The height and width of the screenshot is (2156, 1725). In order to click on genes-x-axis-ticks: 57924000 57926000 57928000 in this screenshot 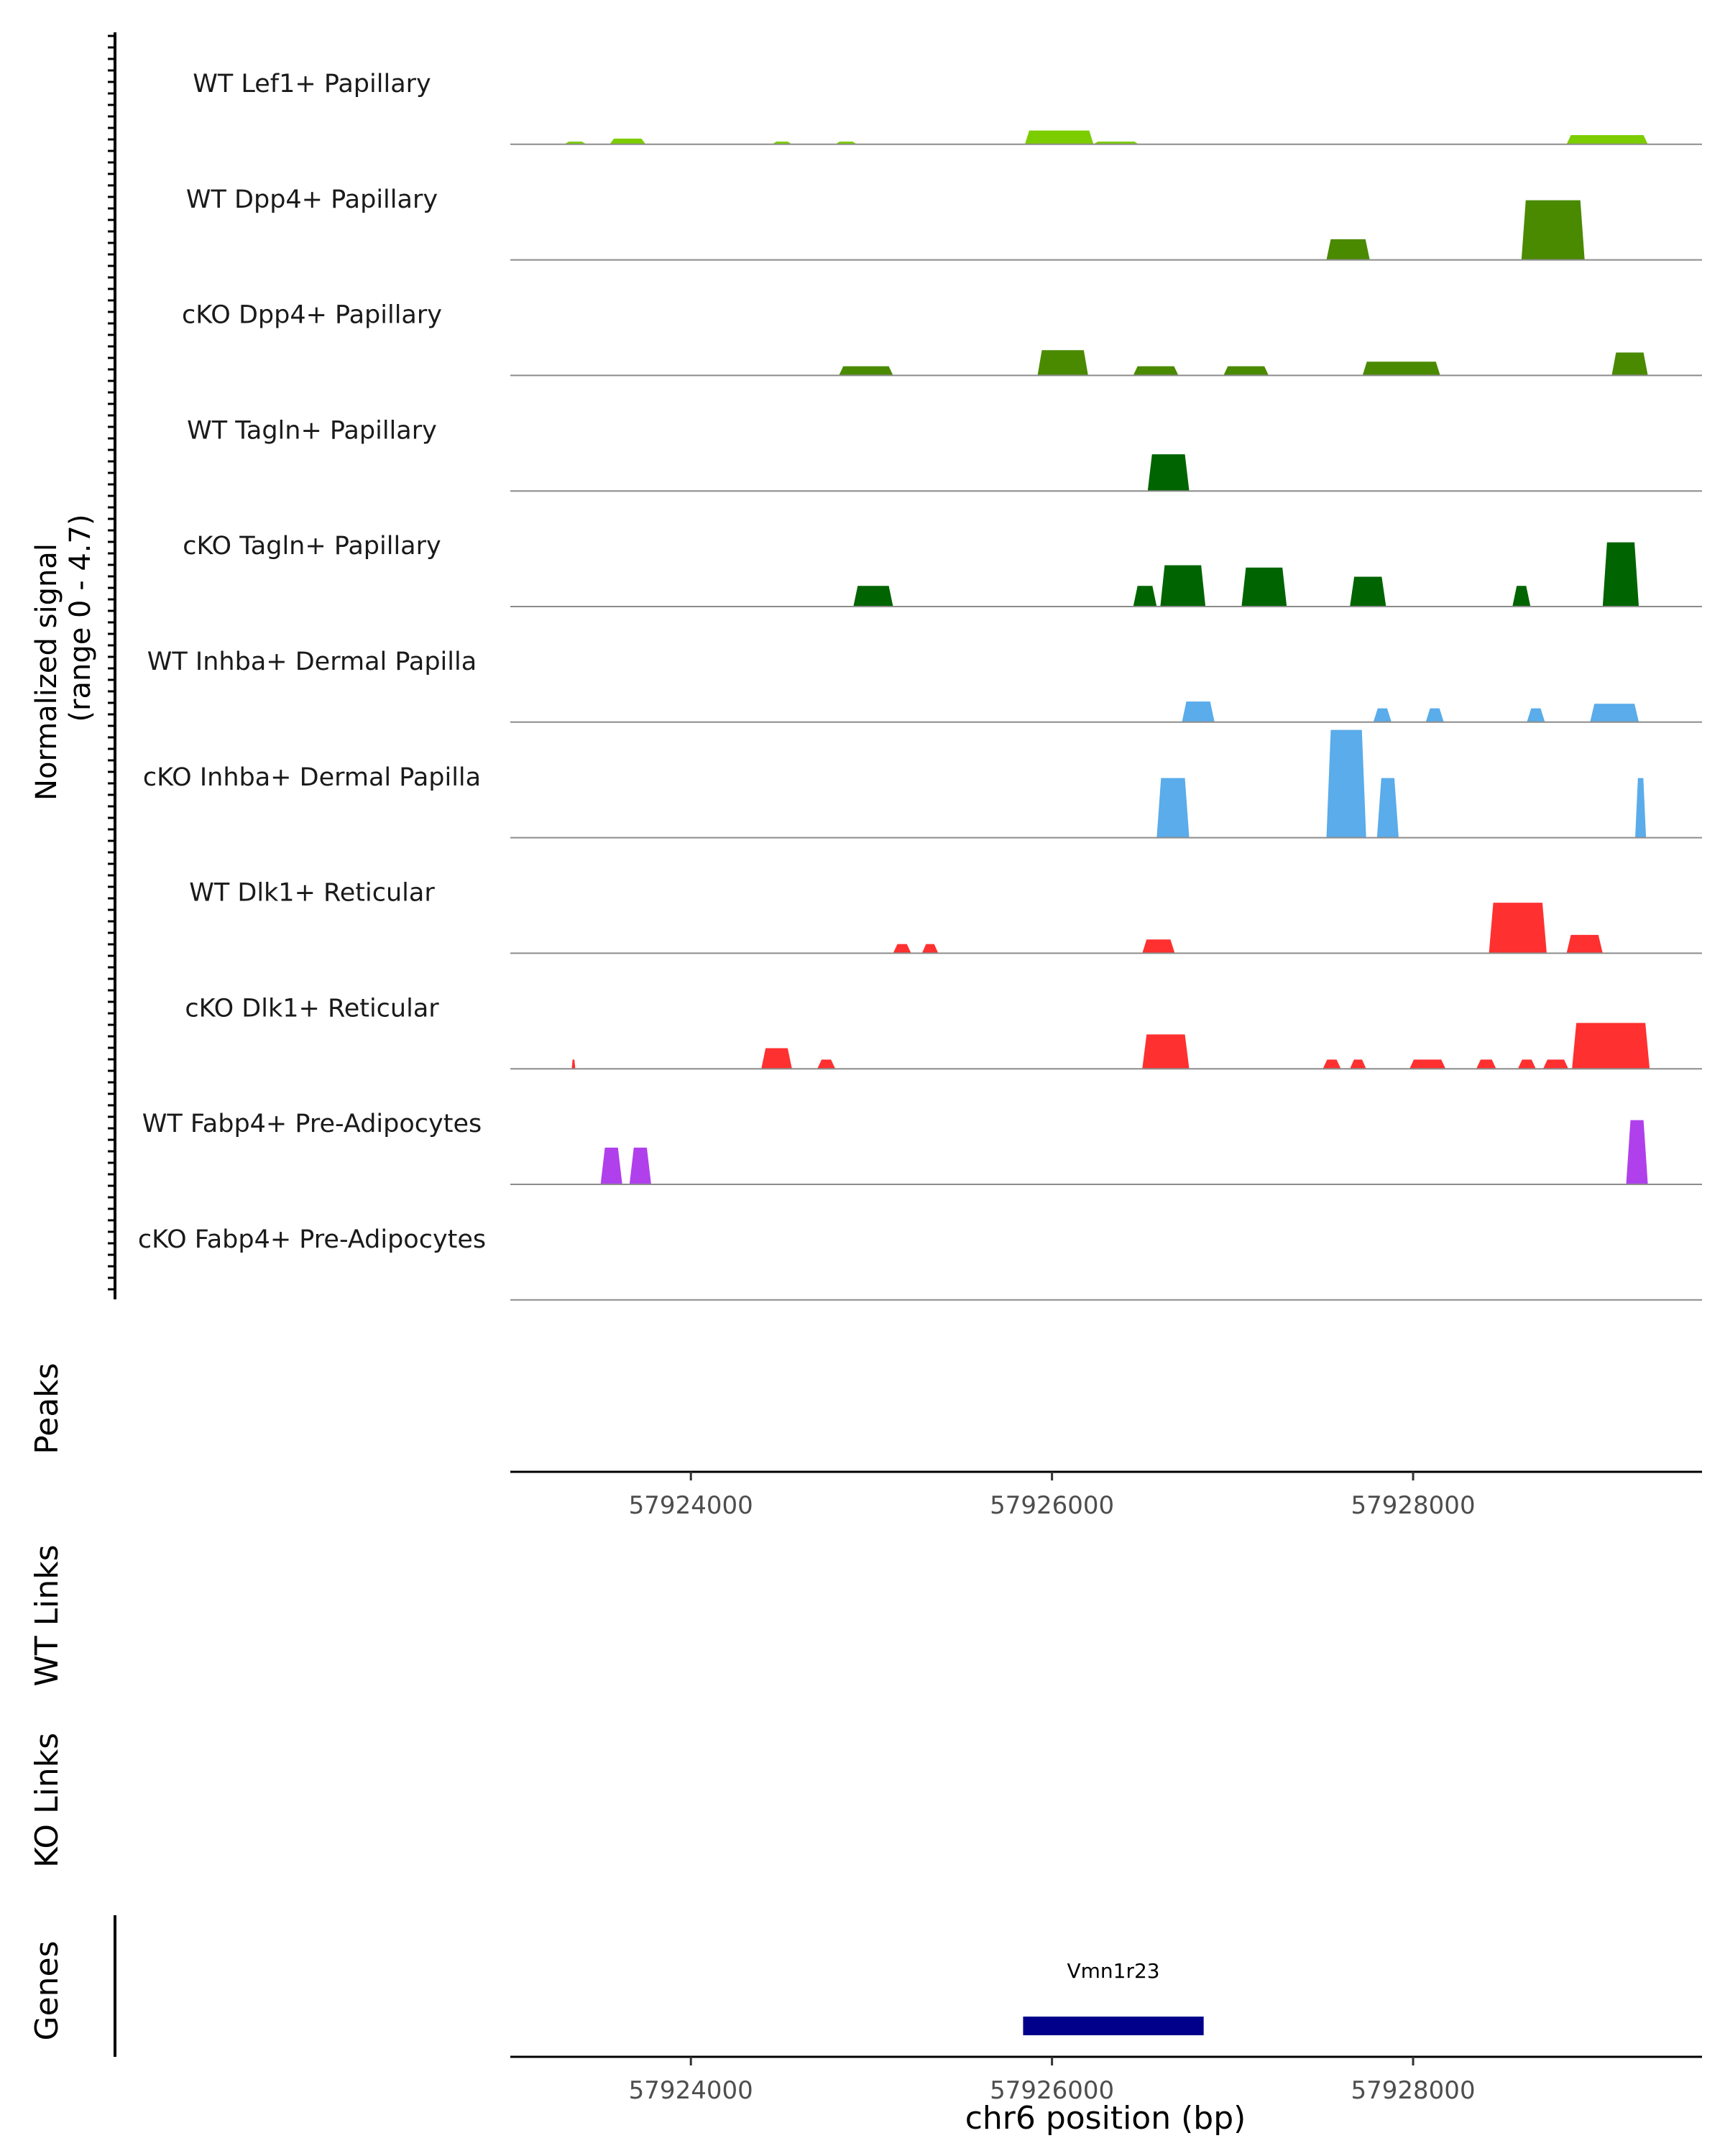, I will do `click(1052, 2081)`.